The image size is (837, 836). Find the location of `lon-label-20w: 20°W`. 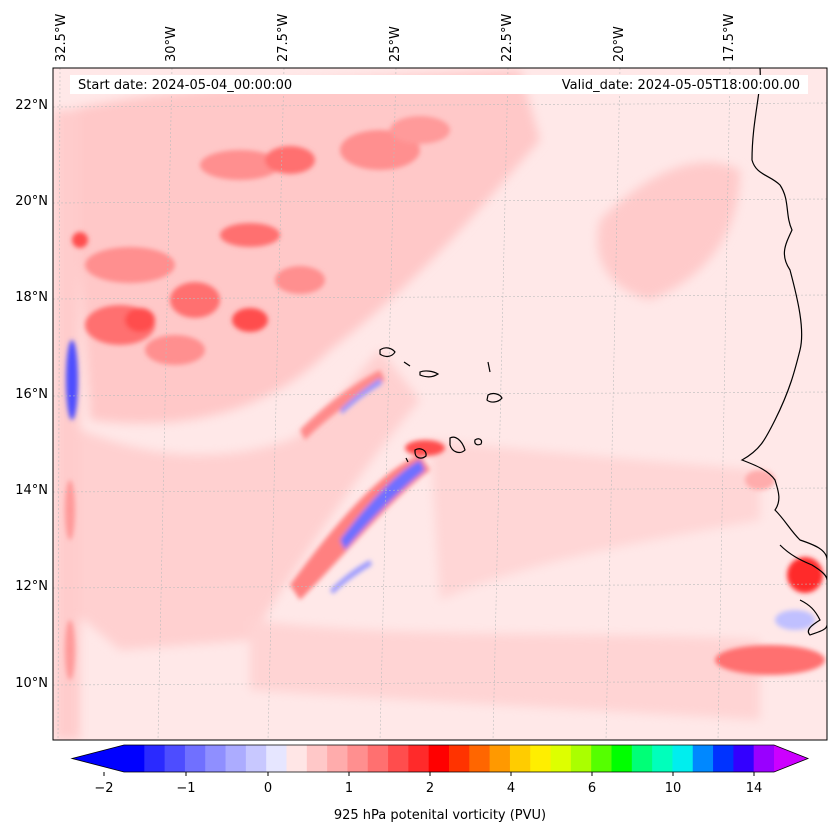

lon-label-20w: 20°W is located at coordinates (619, 44).